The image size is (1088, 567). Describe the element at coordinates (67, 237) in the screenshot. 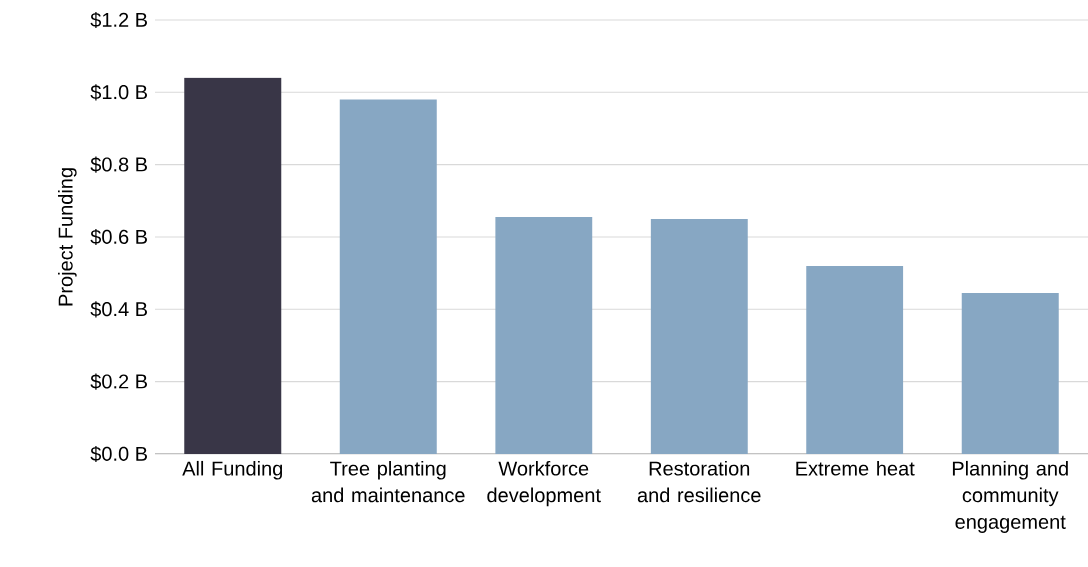

I see `y-axis-title: Project Funding` at that location.